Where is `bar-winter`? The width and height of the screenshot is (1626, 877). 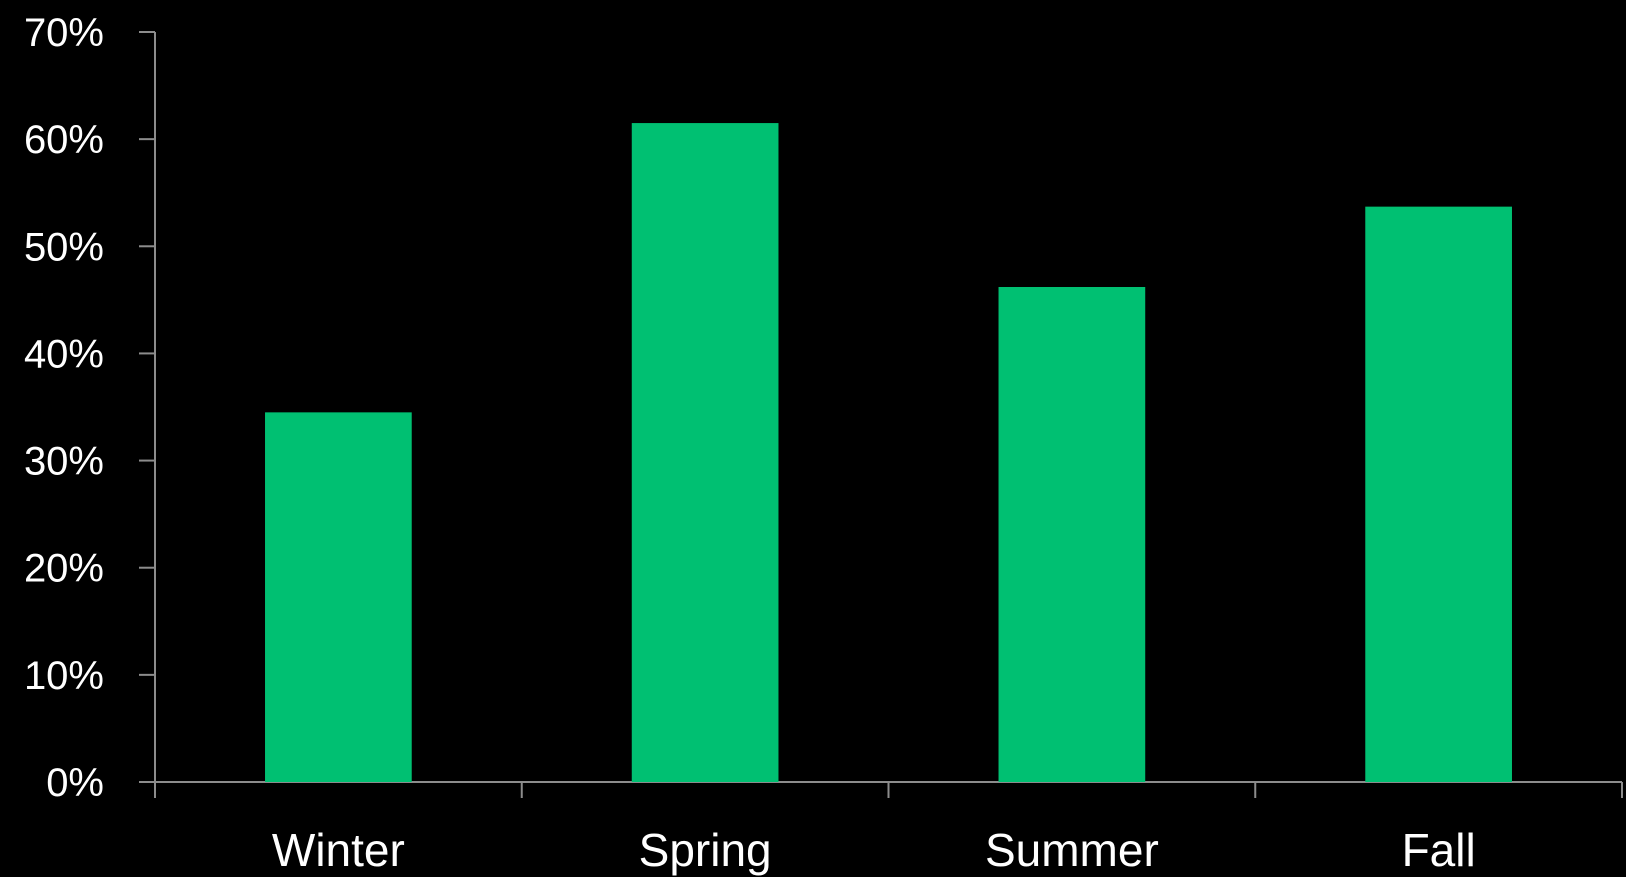 bar-winter is located at coordinates (338, 597).